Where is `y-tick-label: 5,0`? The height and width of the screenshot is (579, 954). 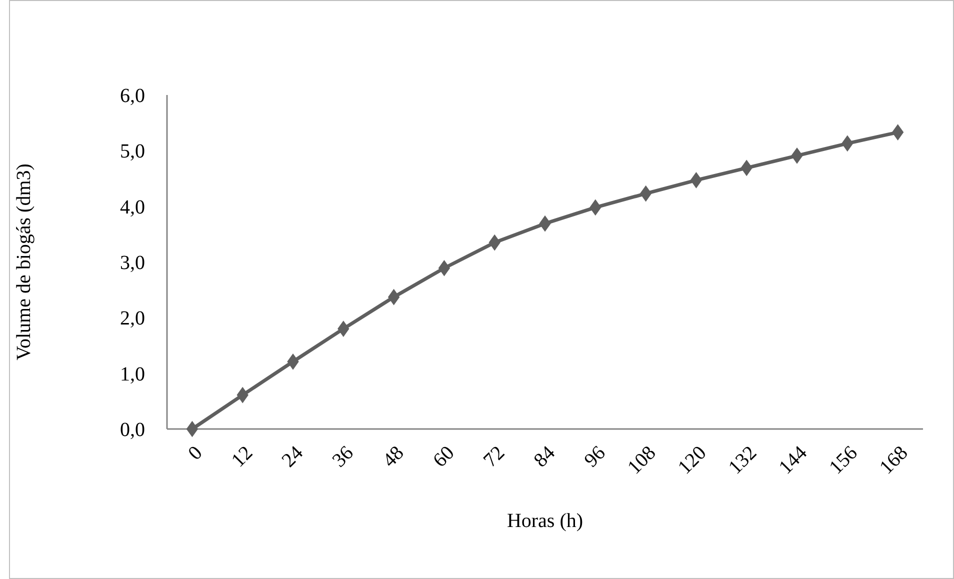 y-tick-label: 5,0 is located at coordinates (132, 151).